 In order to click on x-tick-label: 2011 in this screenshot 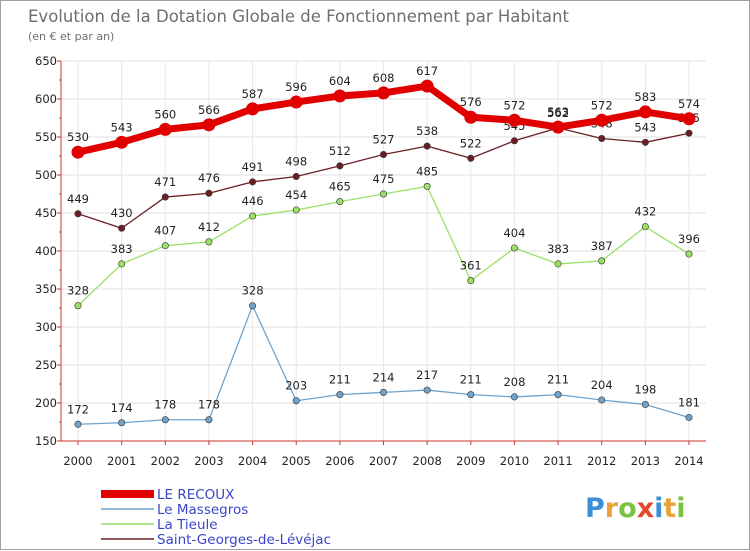, I will do `click(557, 461)`.